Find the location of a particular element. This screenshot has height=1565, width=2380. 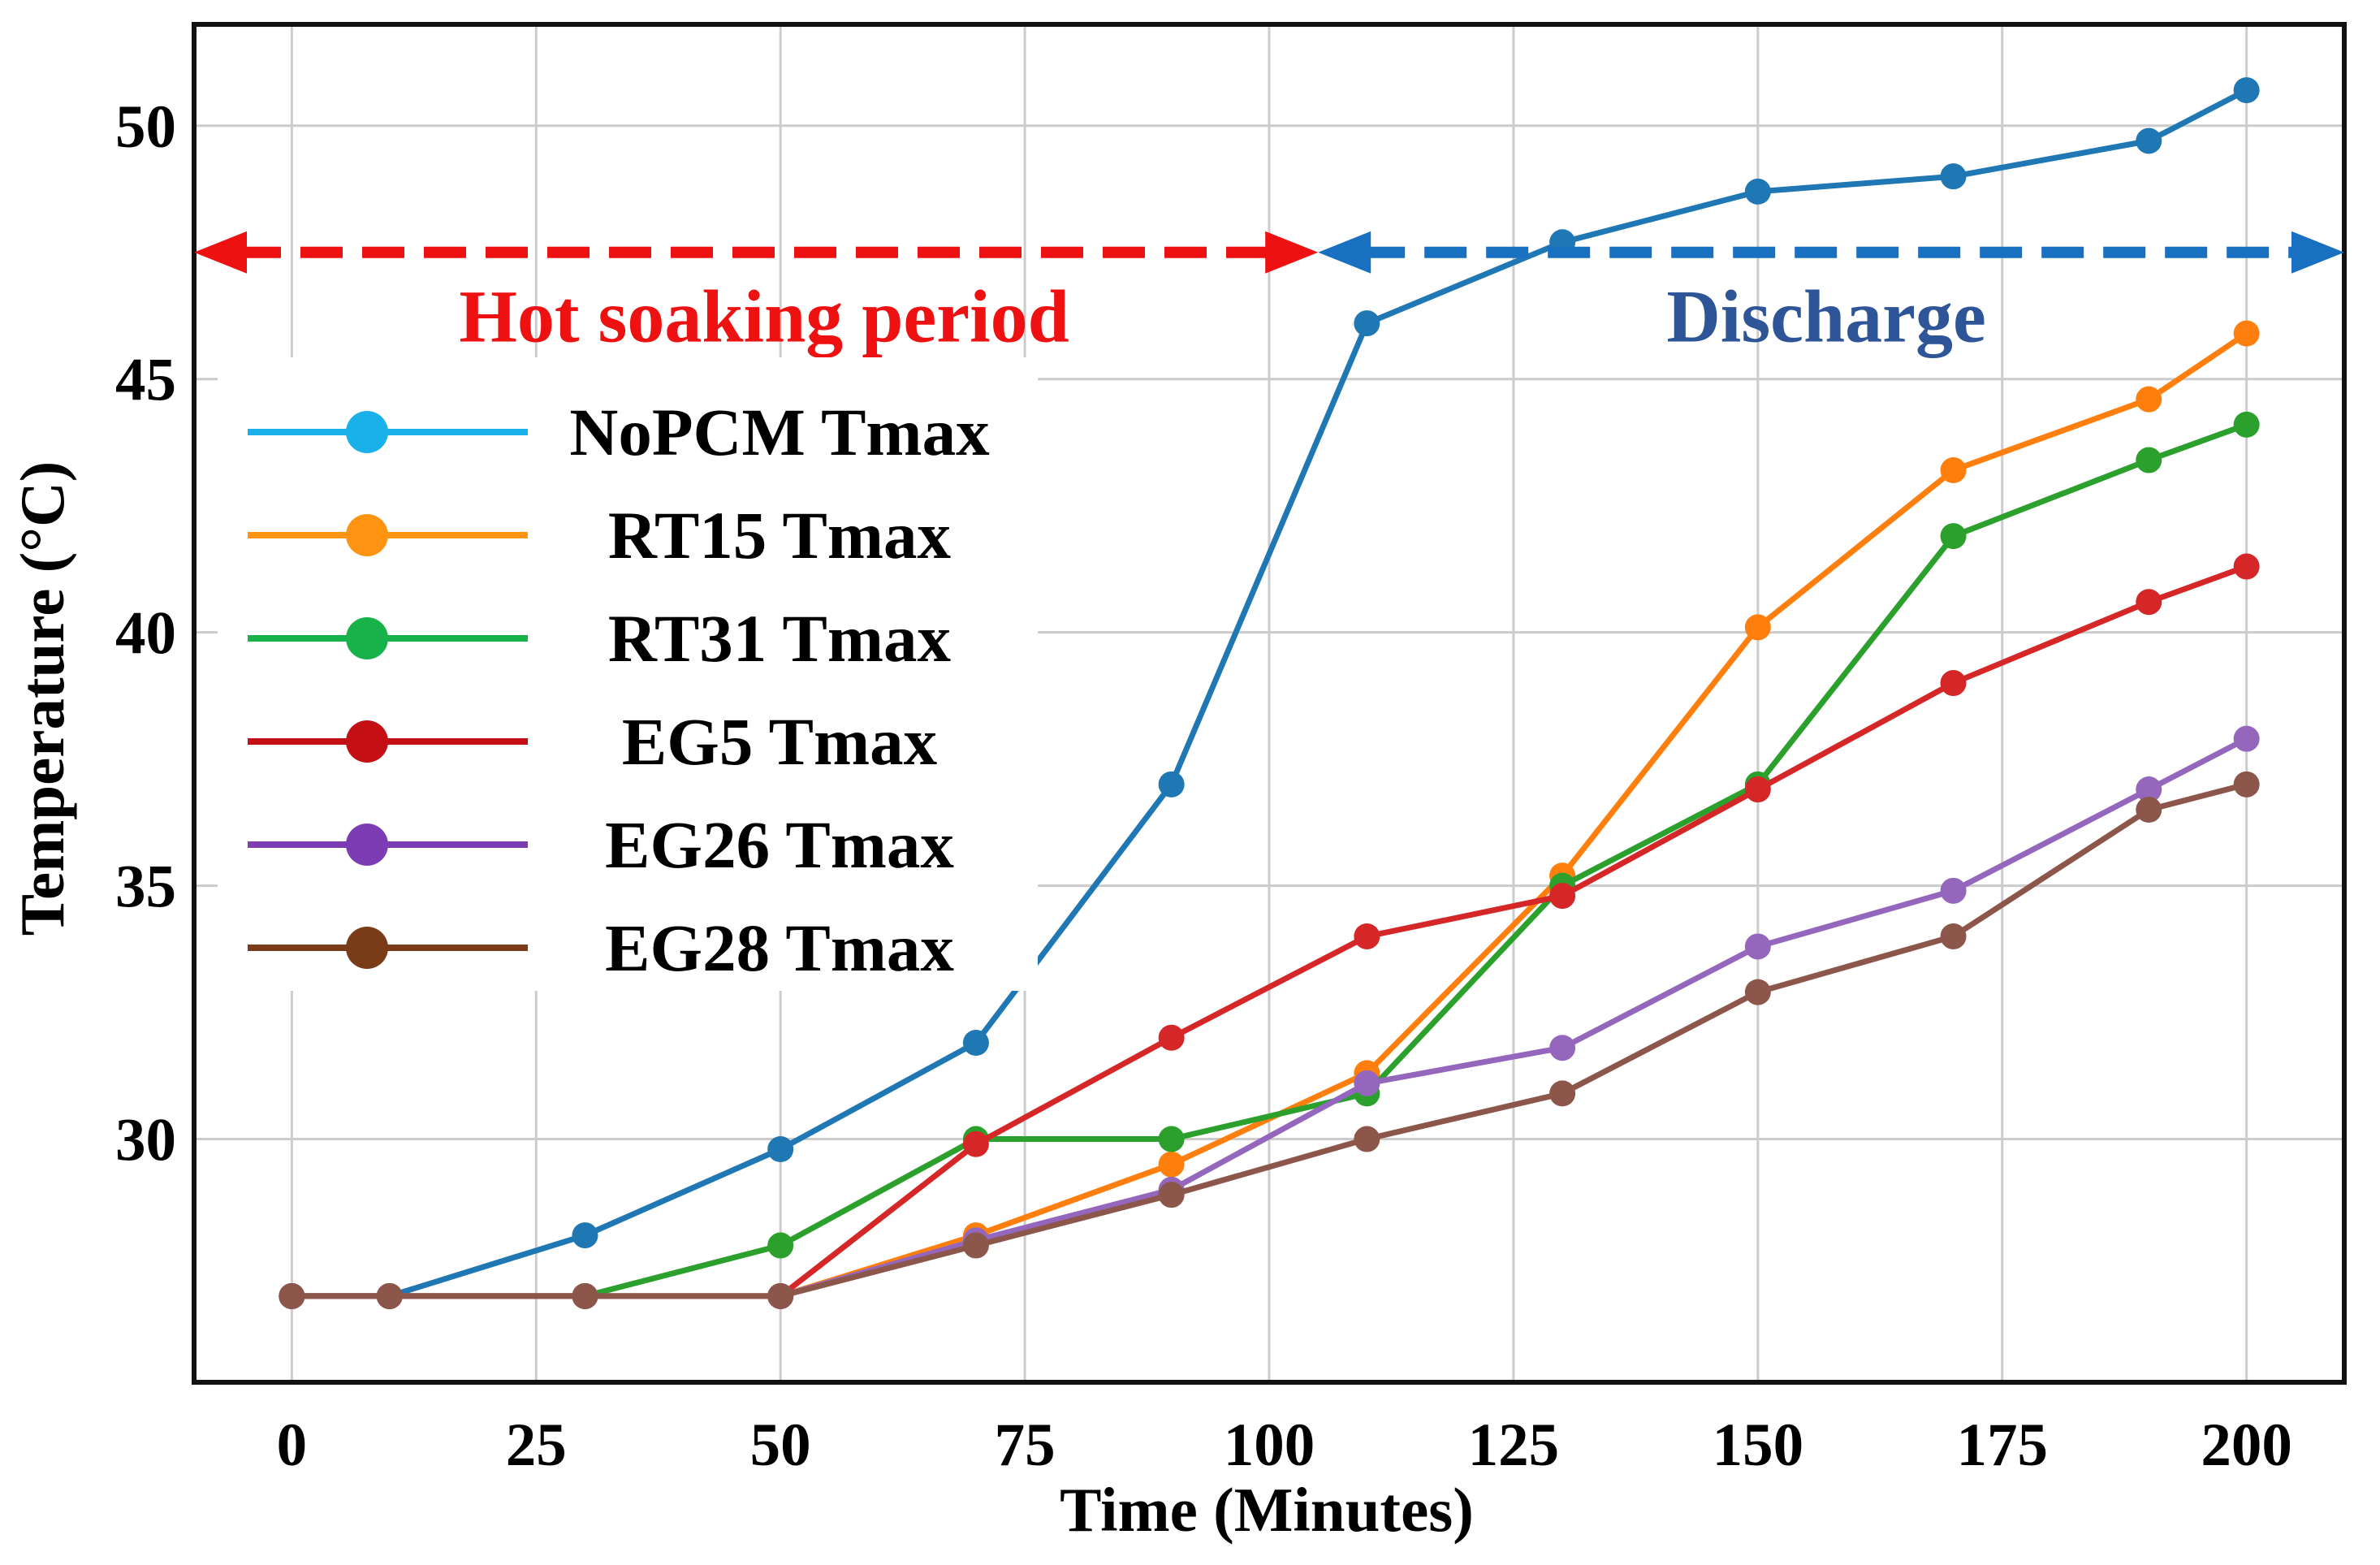

y-tick-label: 35 is located at coordinates (146, 887).